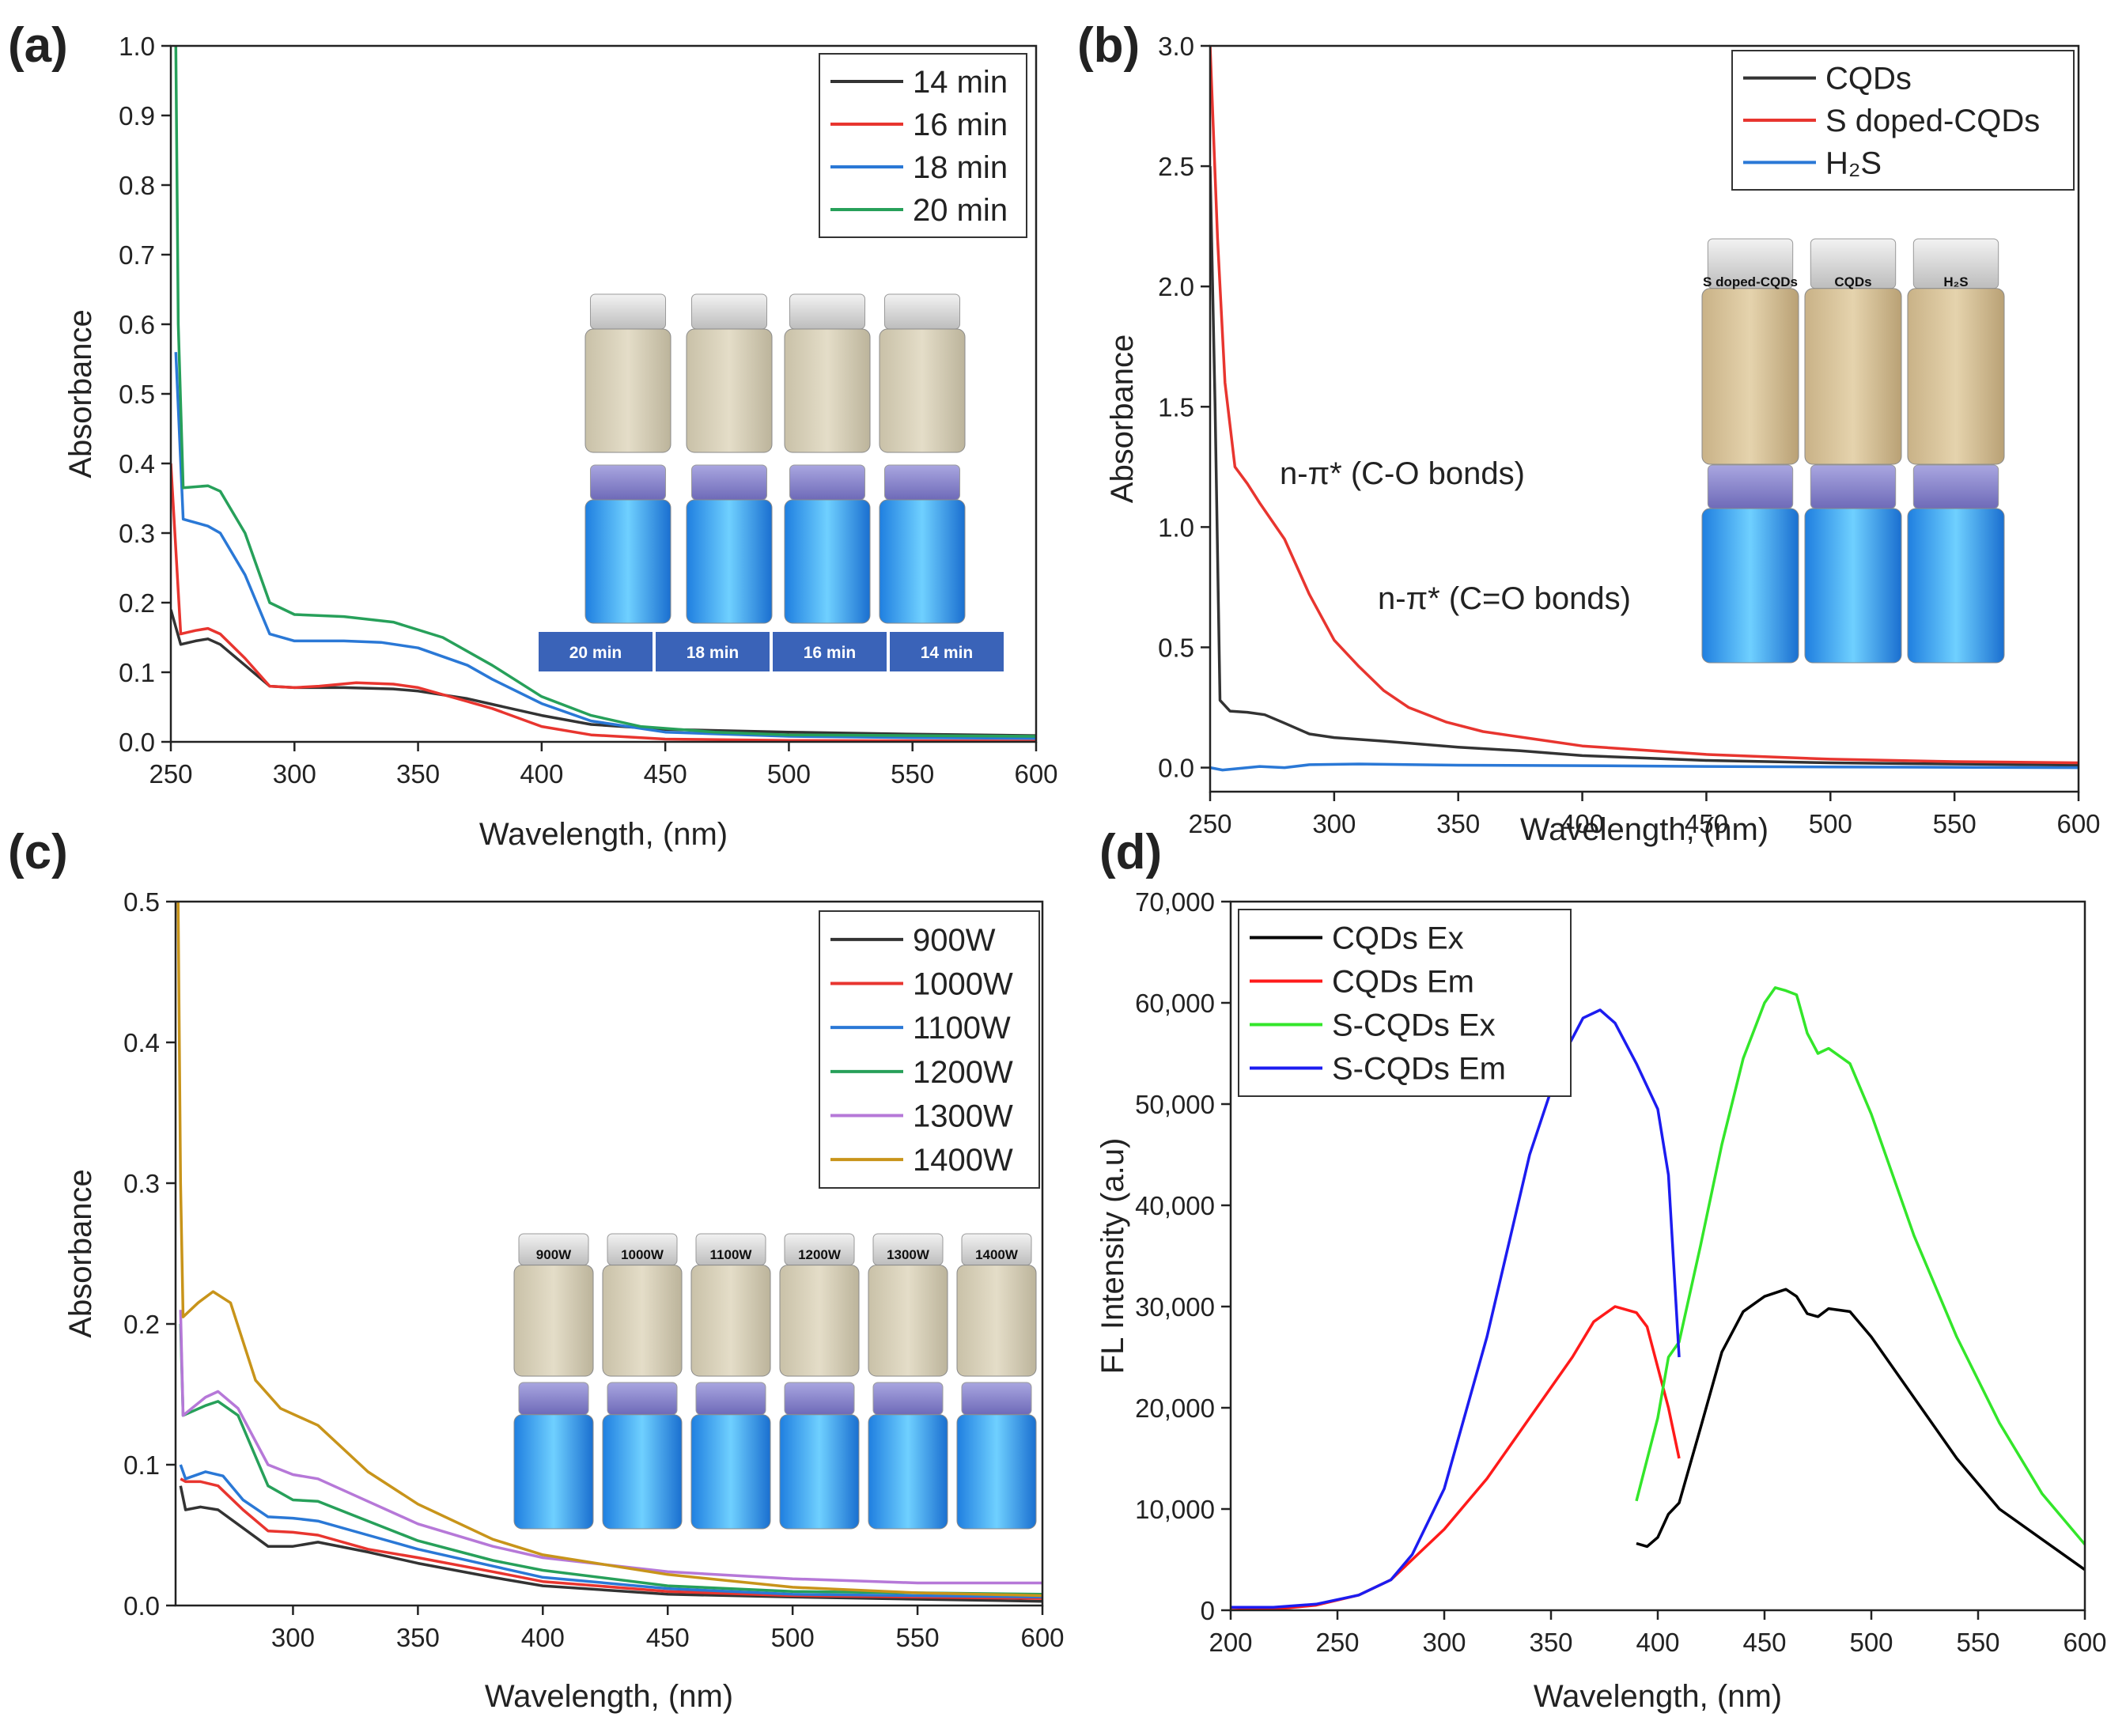 The width and height of the screenshot is (2126, 1736). I want to click on panel-label: (d), so click(1130, 852).